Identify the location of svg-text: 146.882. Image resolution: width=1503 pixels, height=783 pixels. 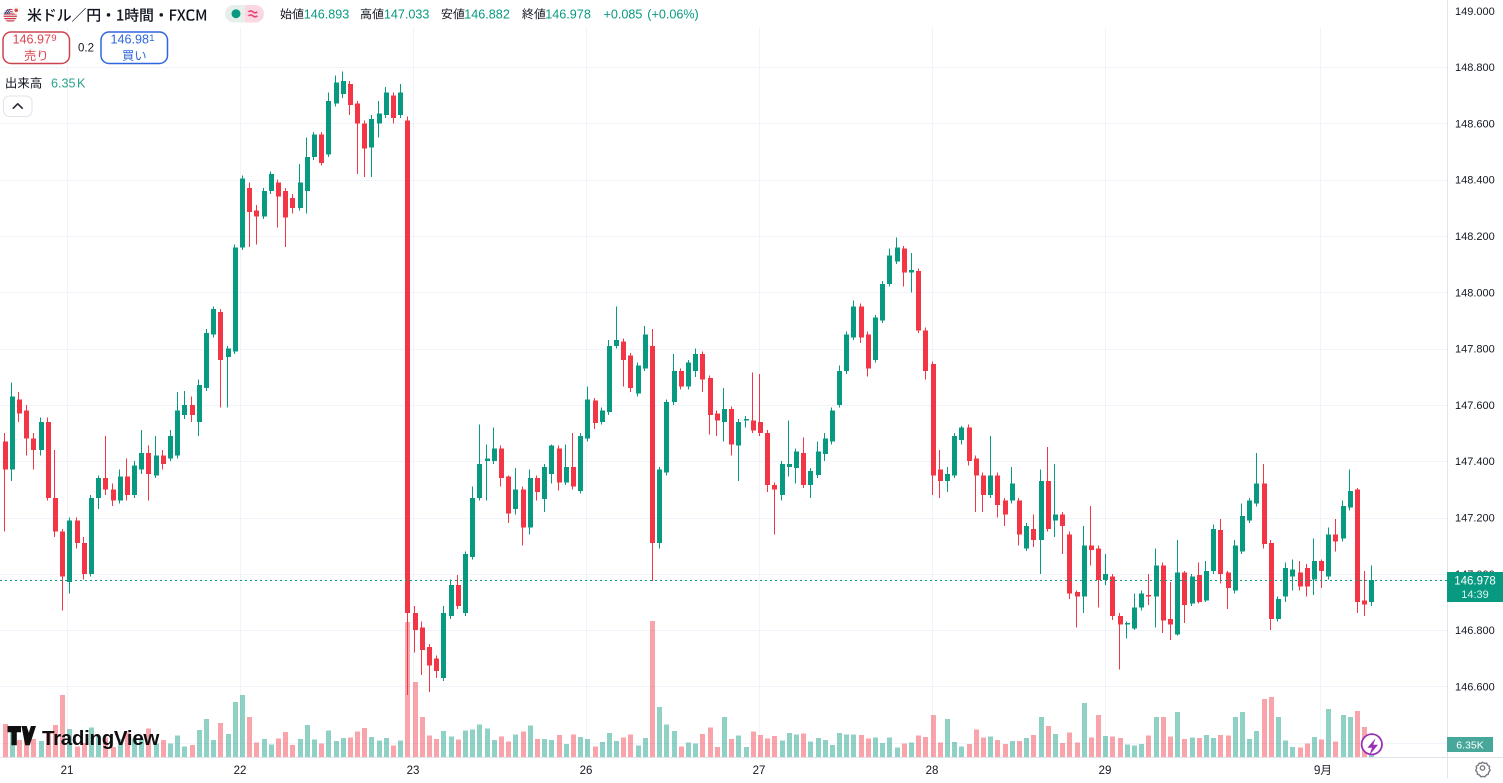
(487, 15).